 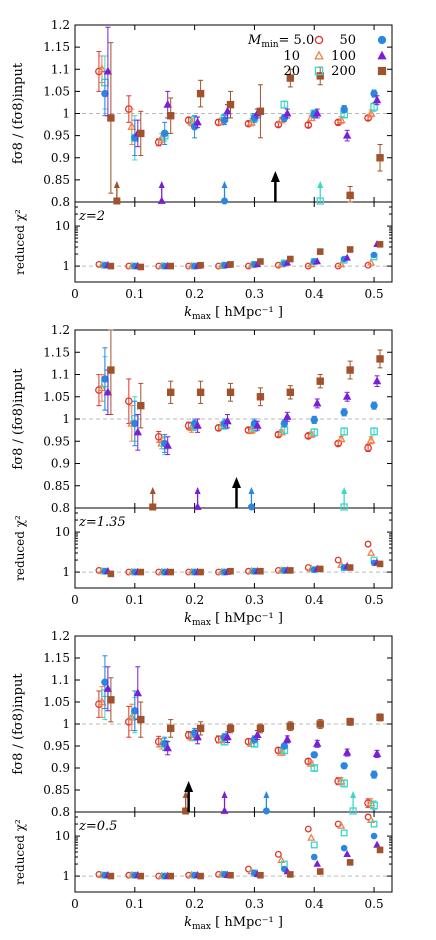 I want to click on y-tick-label: 0.9, so click(x=60, y=464).